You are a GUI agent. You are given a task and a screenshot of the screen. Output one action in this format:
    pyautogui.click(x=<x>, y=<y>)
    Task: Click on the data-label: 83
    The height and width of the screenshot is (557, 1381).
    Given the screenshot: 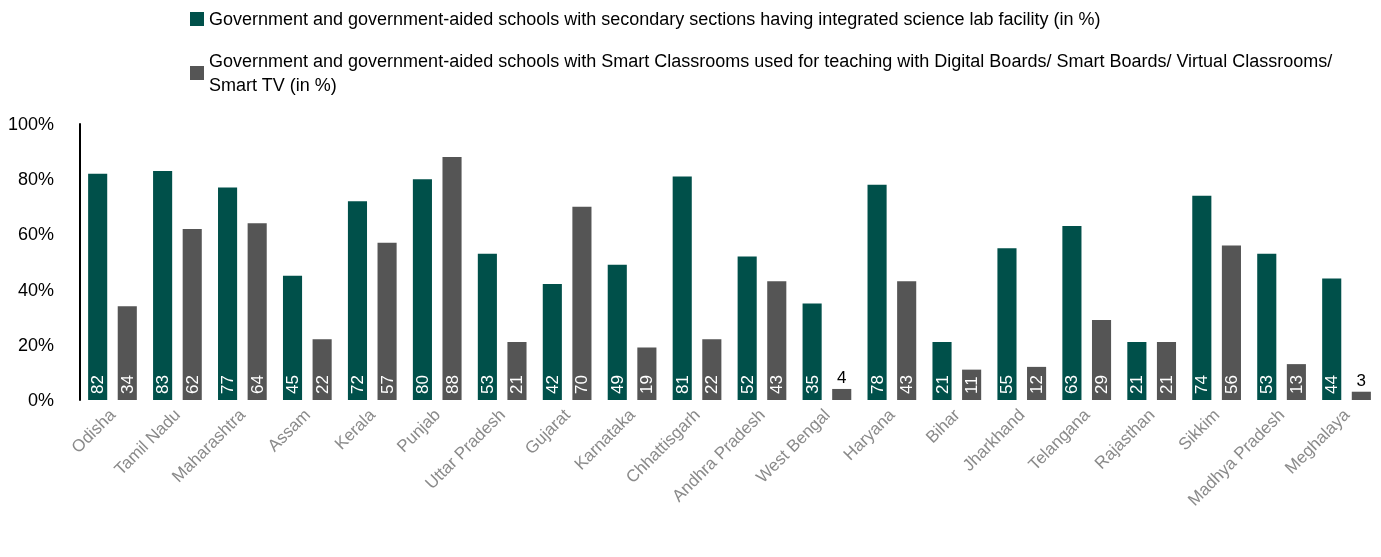 What is the action you would take?
    pyautogui.click(x=163, y=384)
    